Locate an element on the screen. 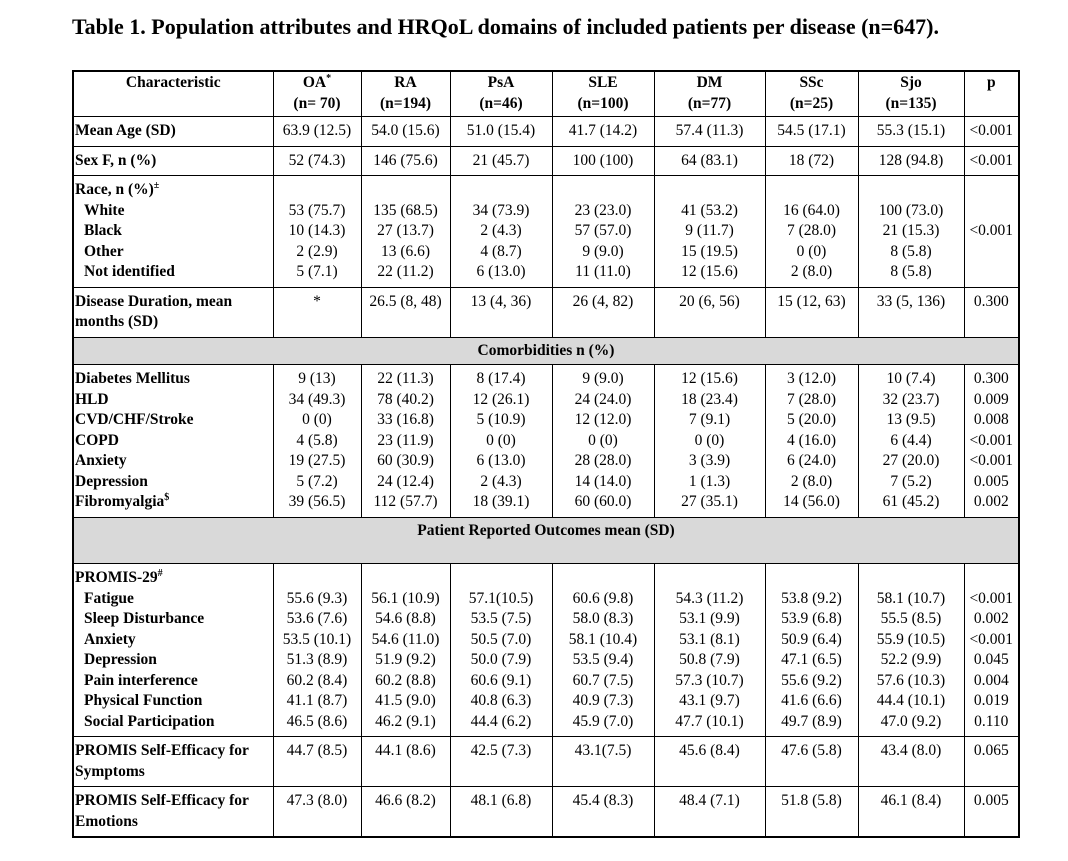 The width and height of the screenshot is (1068, 861). cell: 43.1 (9.7) is located at coordinates (709, 700).